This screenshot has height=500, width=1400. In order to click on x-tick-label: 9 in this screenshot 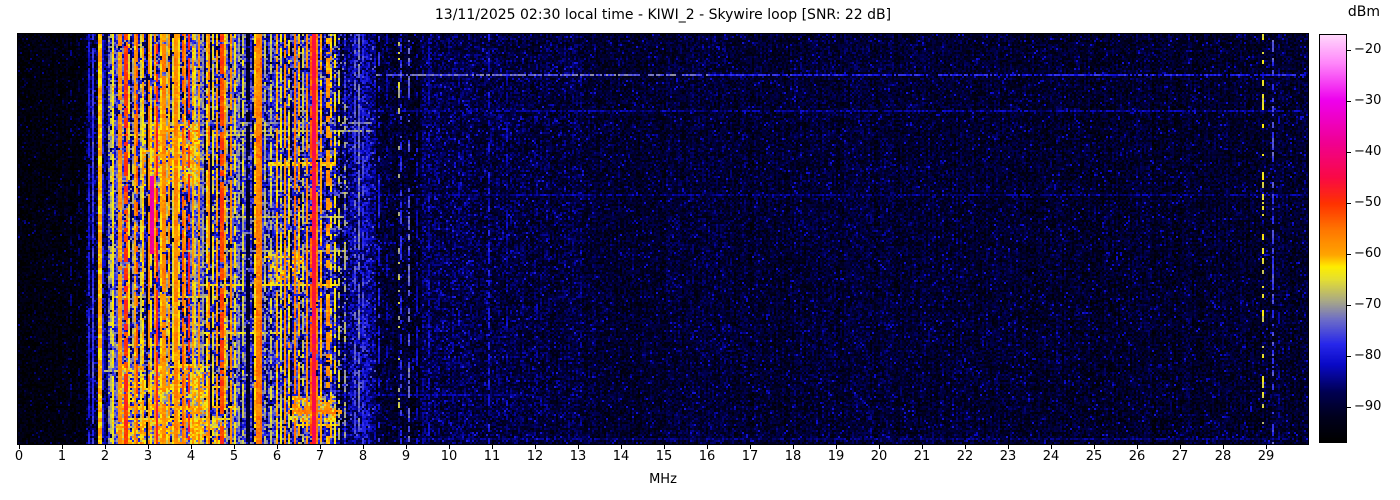, I will do `click(406, 456)`.